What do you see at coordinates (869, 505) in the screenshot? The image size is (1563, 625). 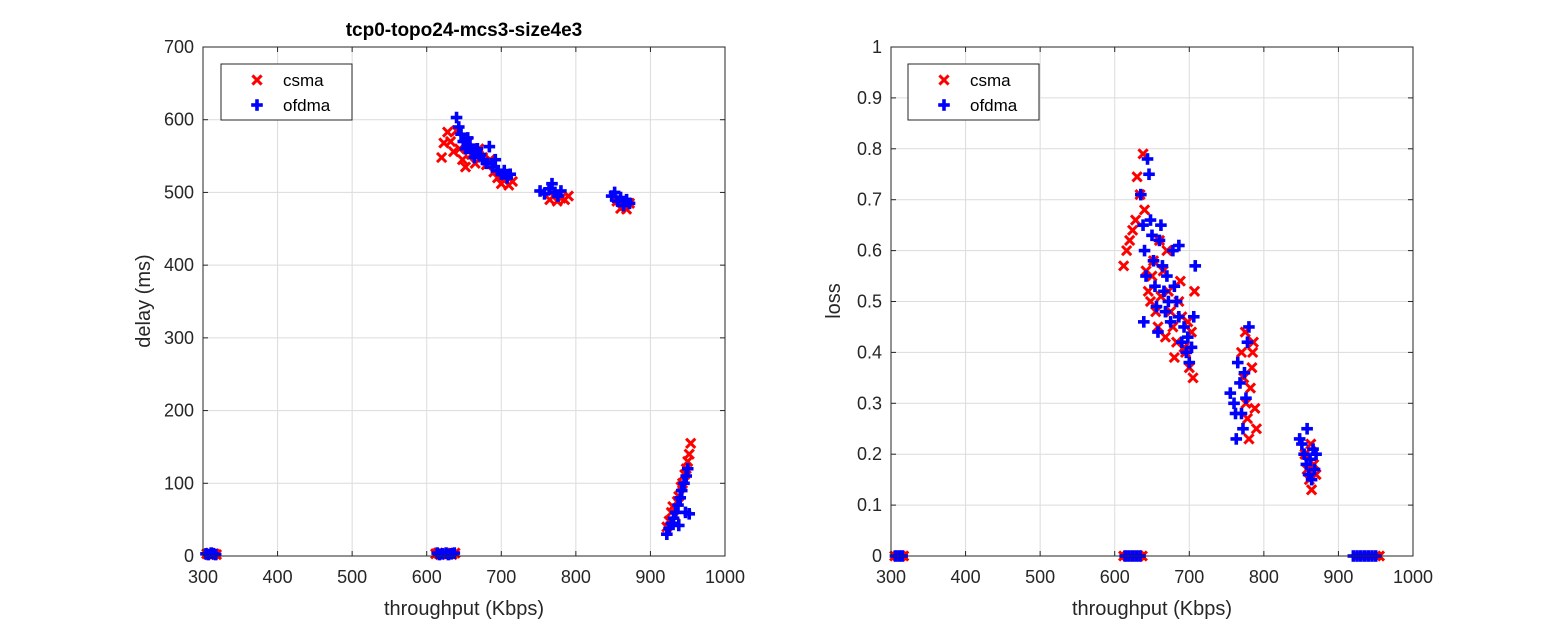 I see `y-tick-label: 0.1` at bounding box center [869, 505].